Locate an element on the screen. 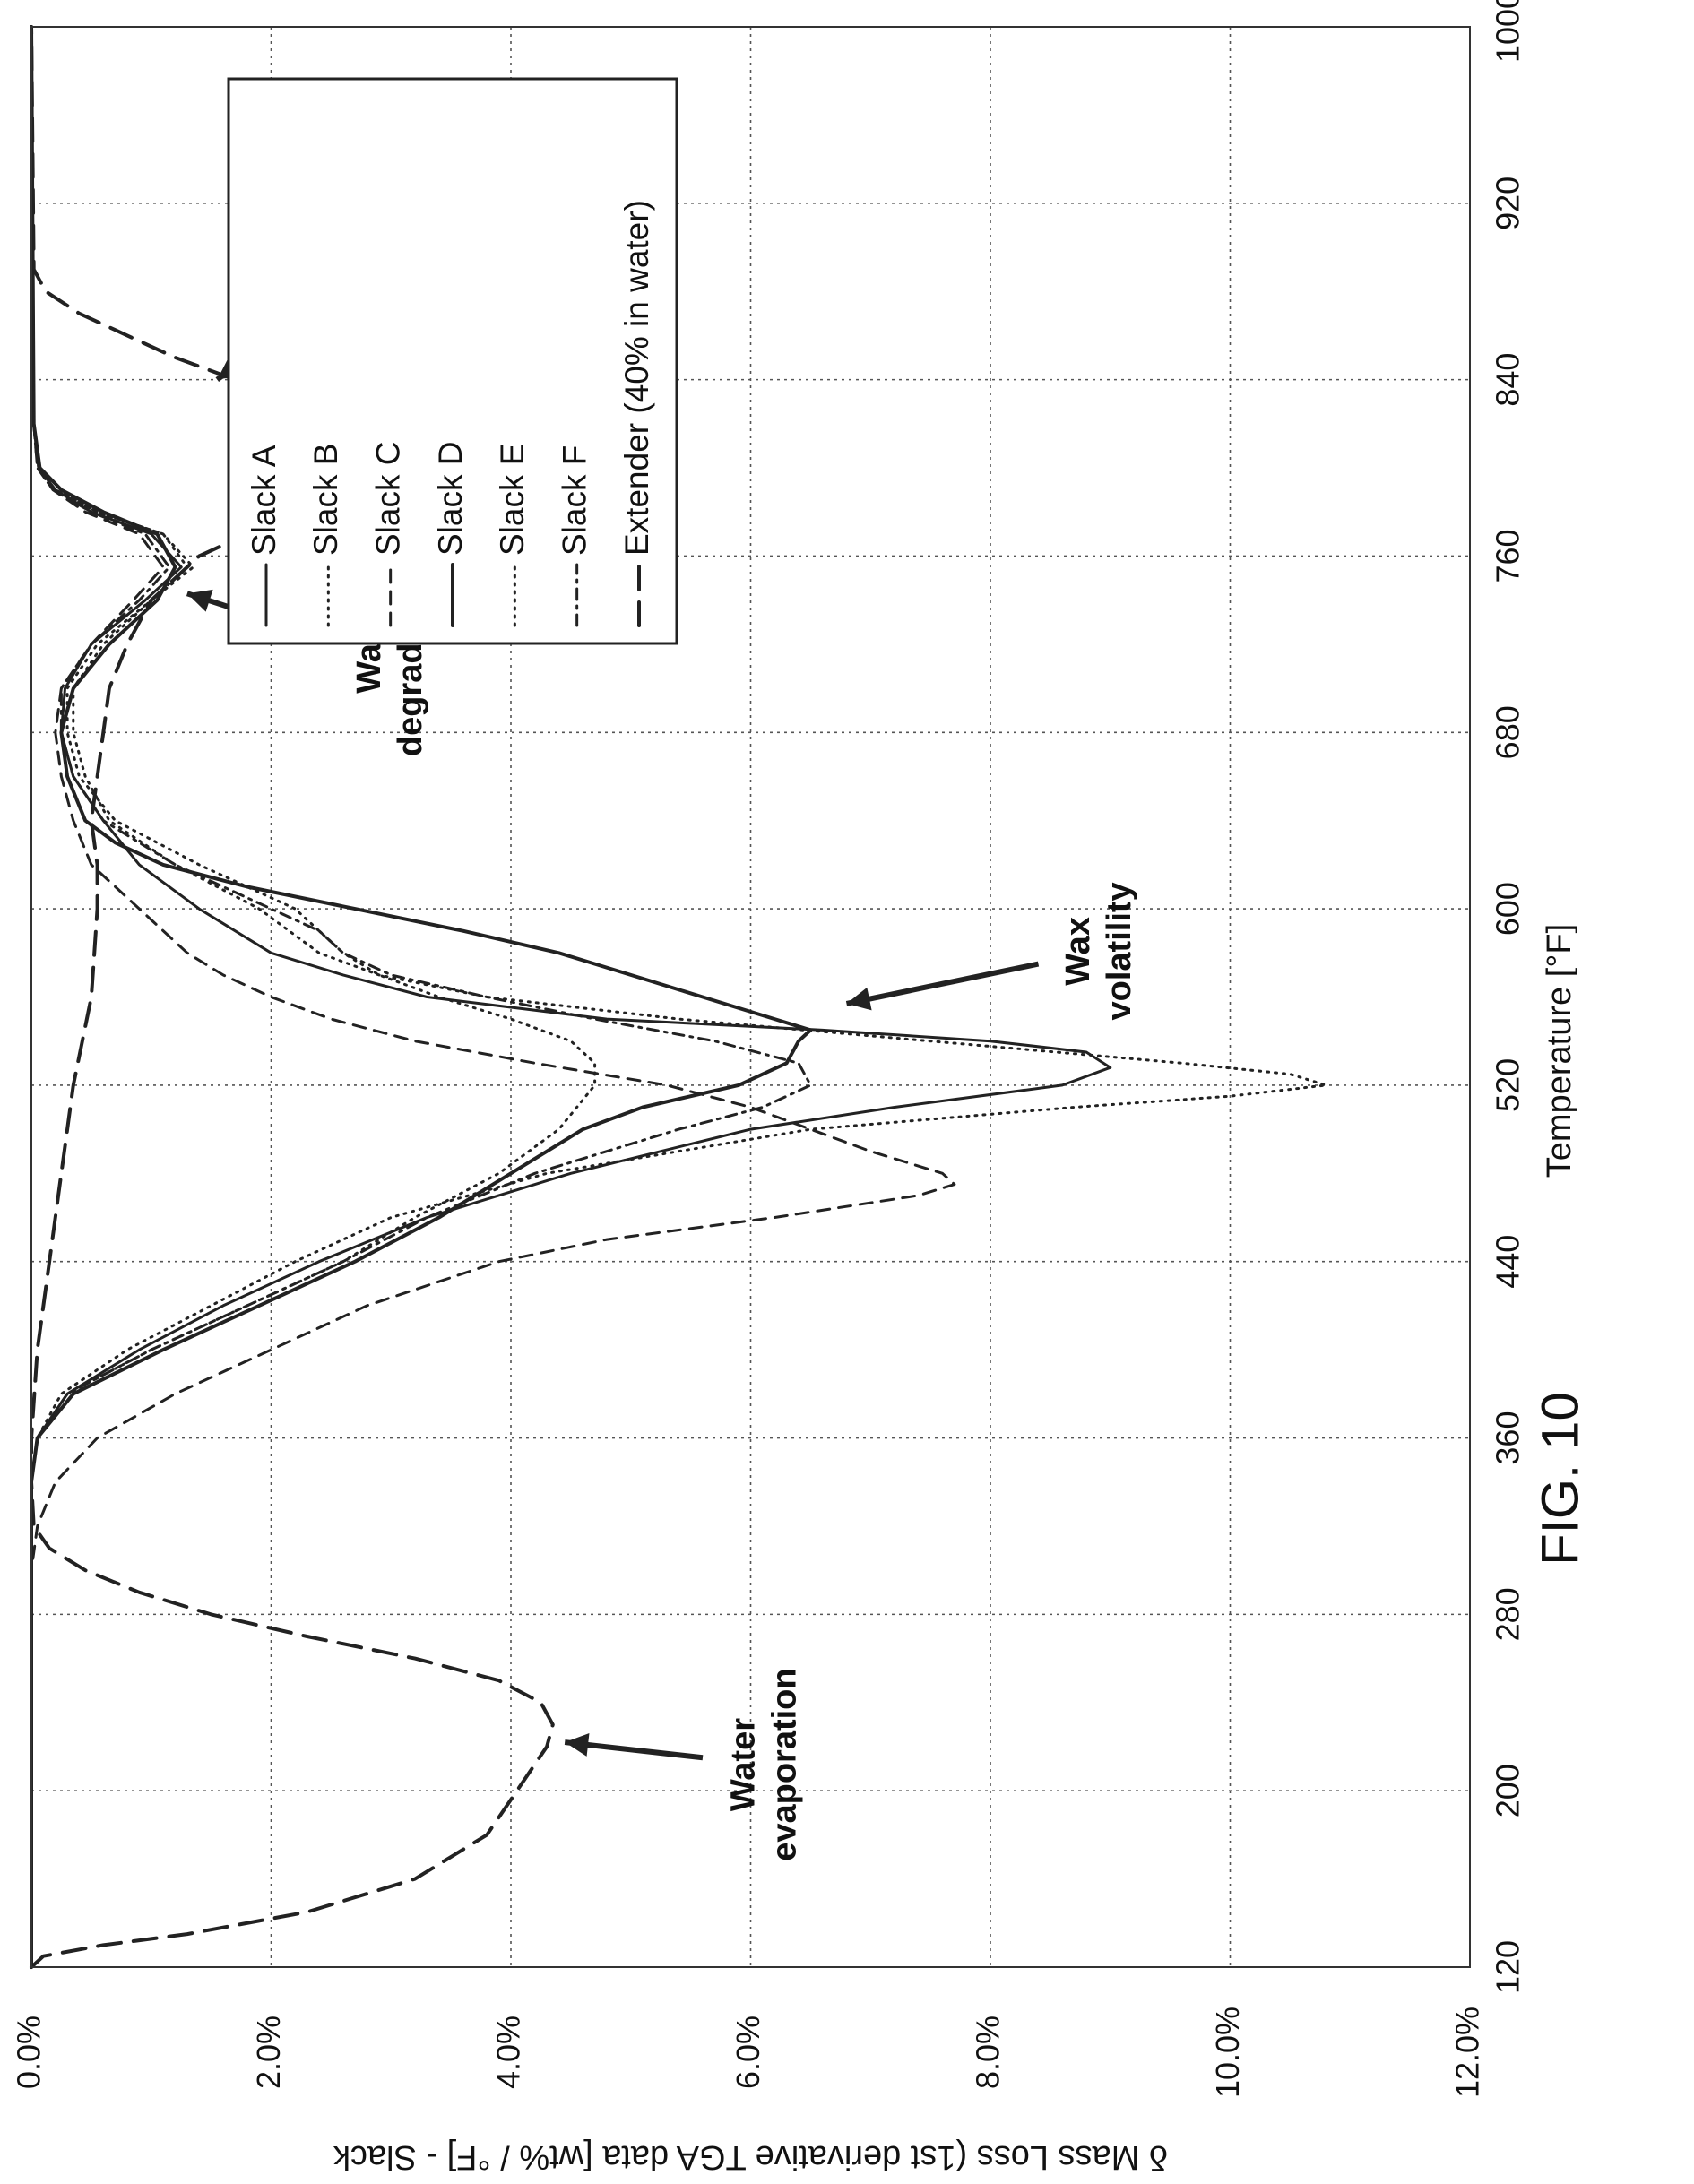 Image resolution: width=1694 pixels, height=2184 pixels. y-tick-label: 2.0% is located at coordinates (268, 2053).